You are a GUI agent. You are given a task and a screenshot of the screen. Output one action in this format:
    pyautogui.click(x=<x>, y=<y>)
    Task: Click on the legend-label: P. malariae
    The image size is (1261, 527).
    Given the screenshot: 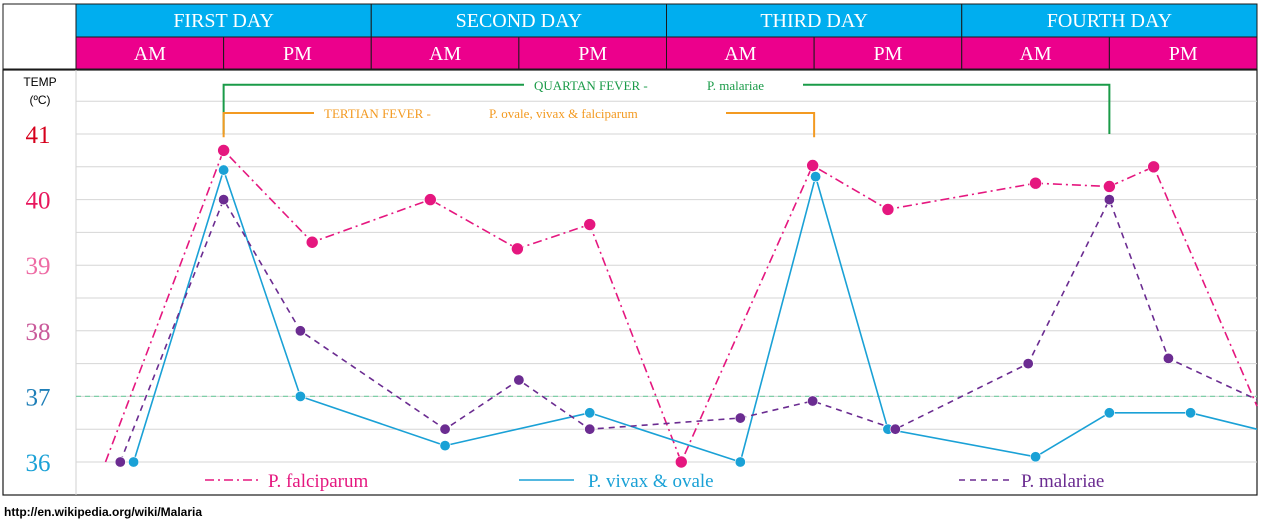 What is the action you would take?
    pyautogui.click(x=1062, y=481)
    